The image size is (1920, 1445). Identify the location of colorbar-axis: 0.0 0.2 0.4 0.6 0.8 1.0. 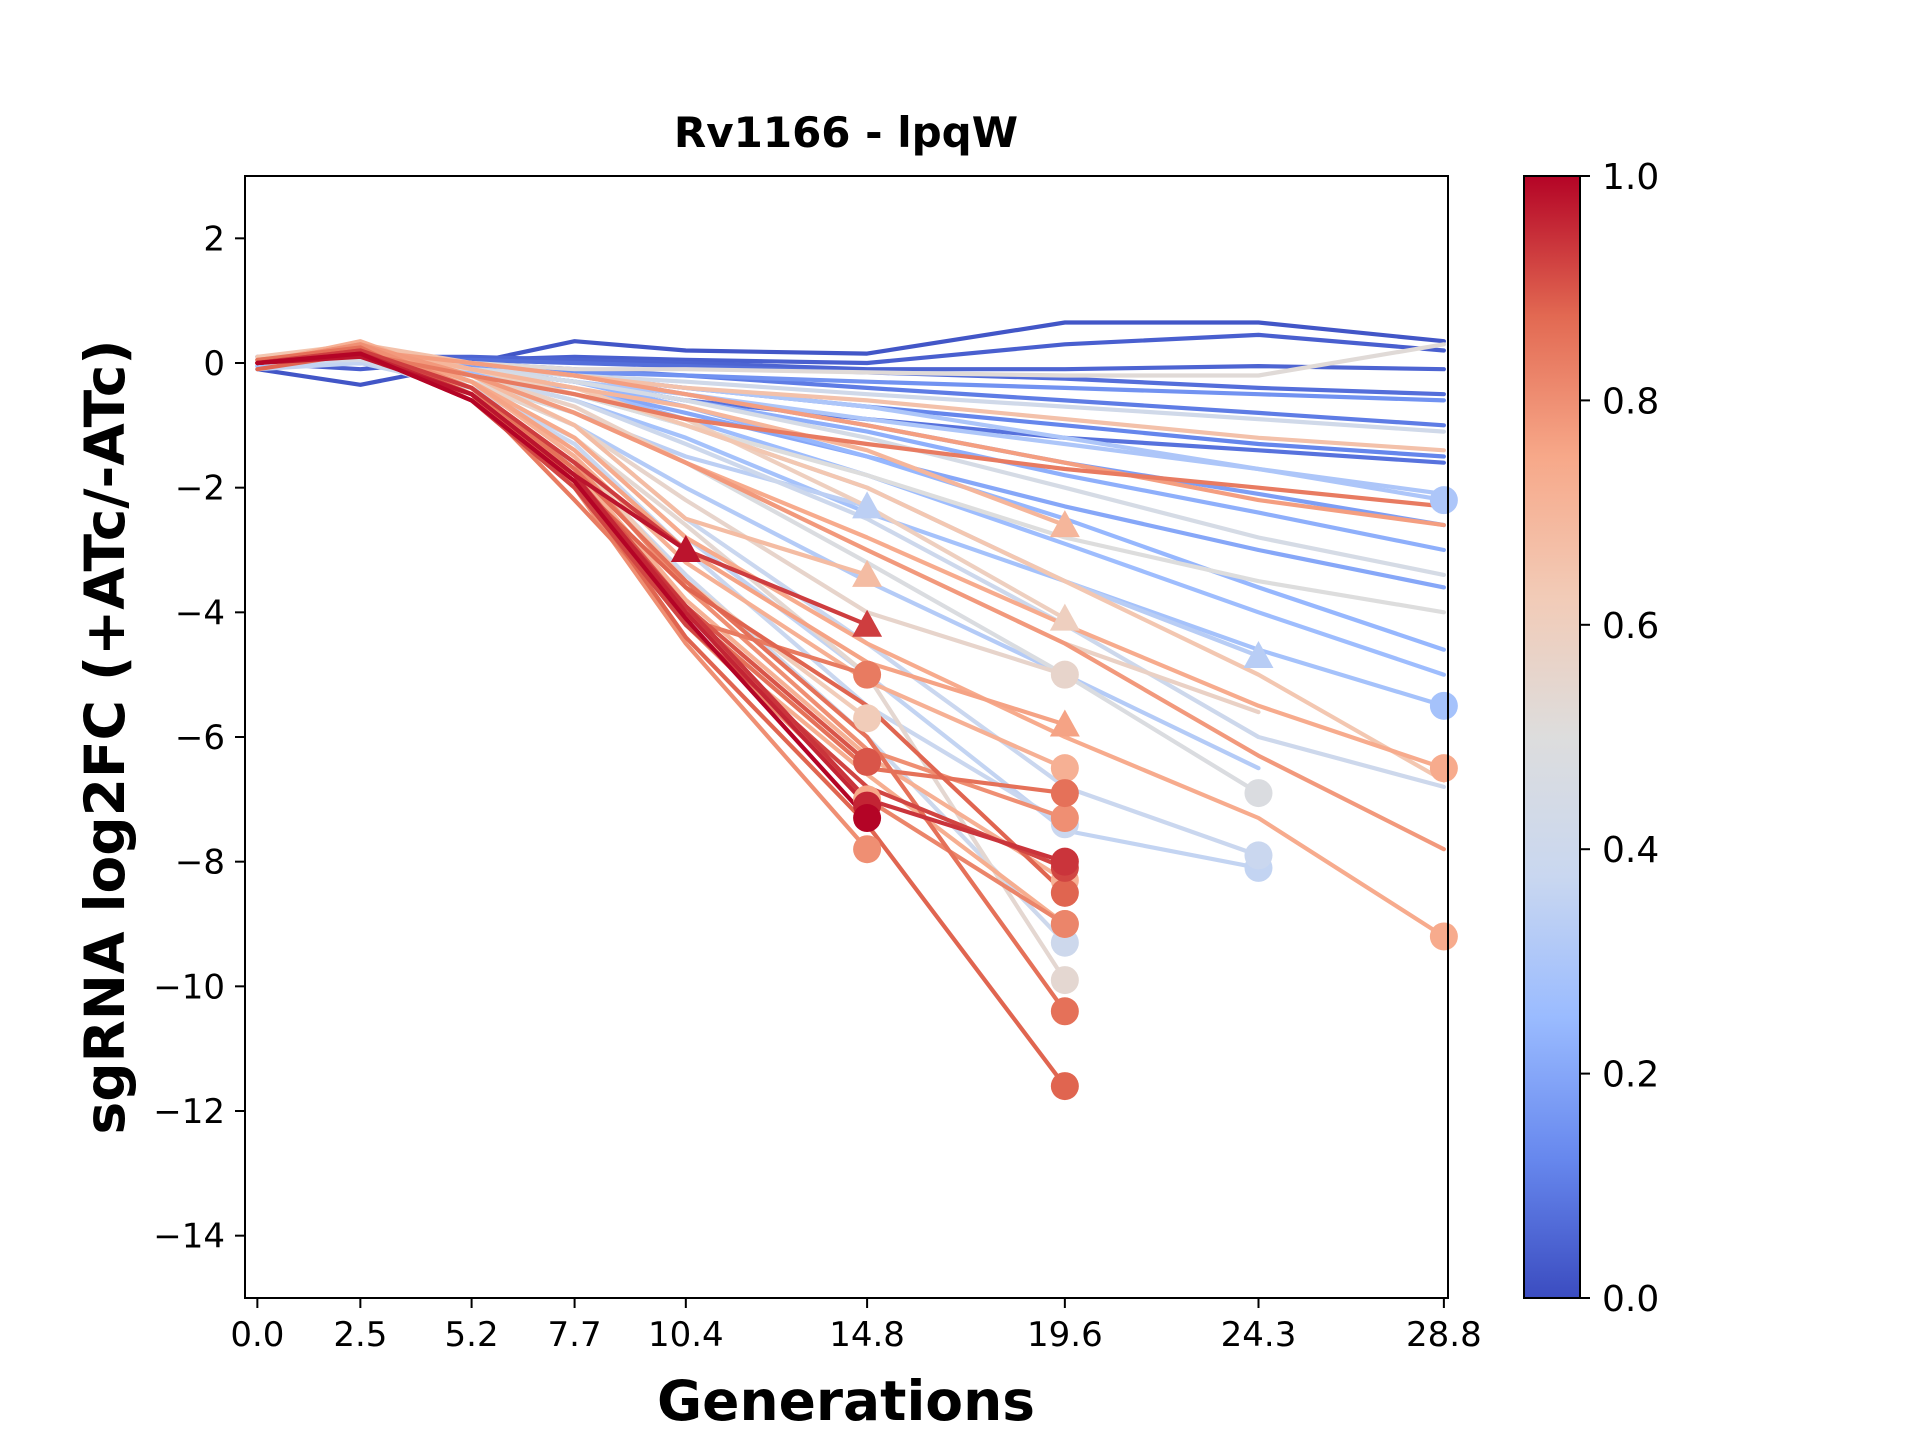
(1619, 738).